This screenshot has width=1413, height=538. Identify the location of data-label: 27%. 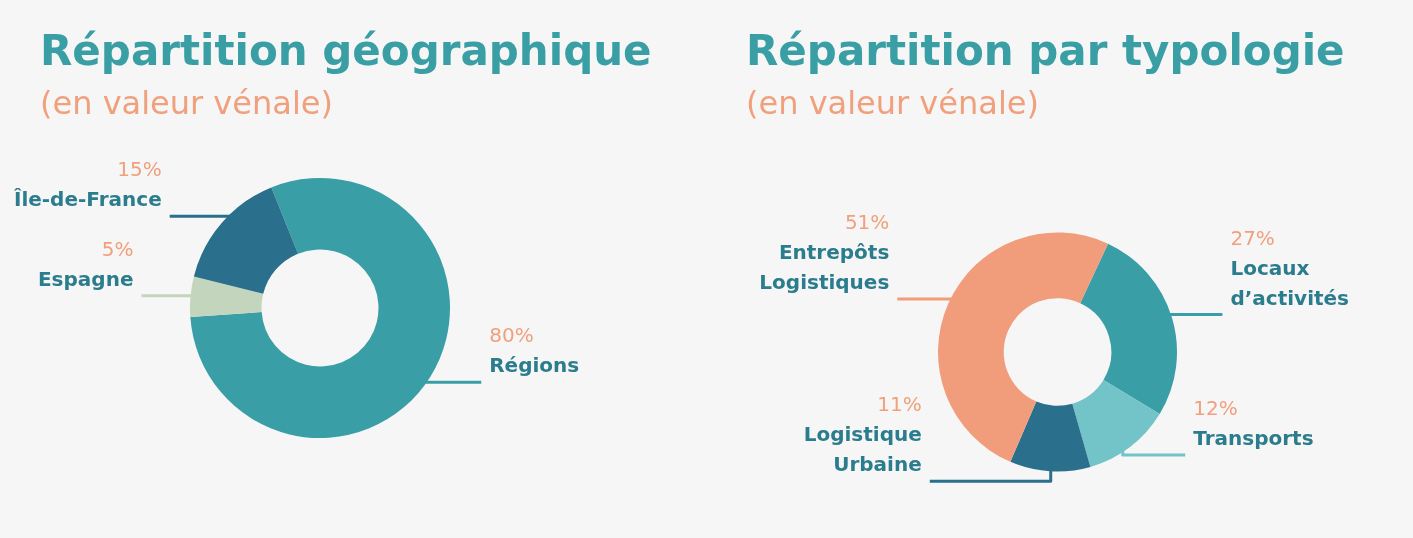
(1252, 237).